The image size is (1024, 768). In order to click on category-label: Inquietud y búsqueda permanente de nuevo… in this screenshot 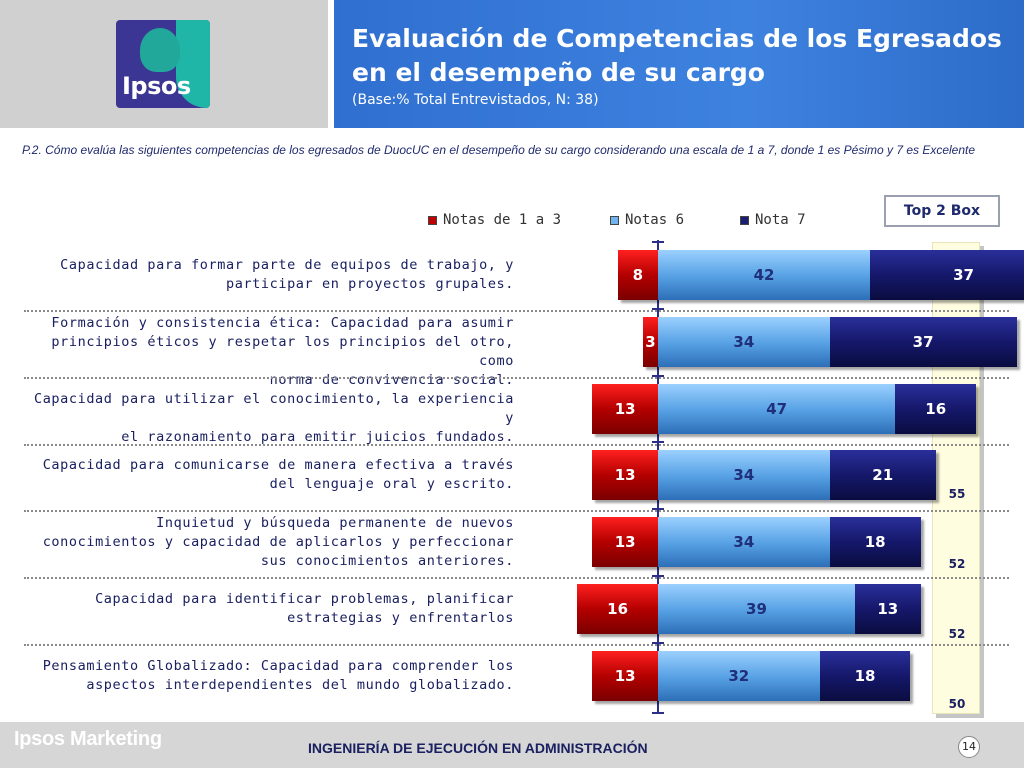, I will do `click(272, 542)`.